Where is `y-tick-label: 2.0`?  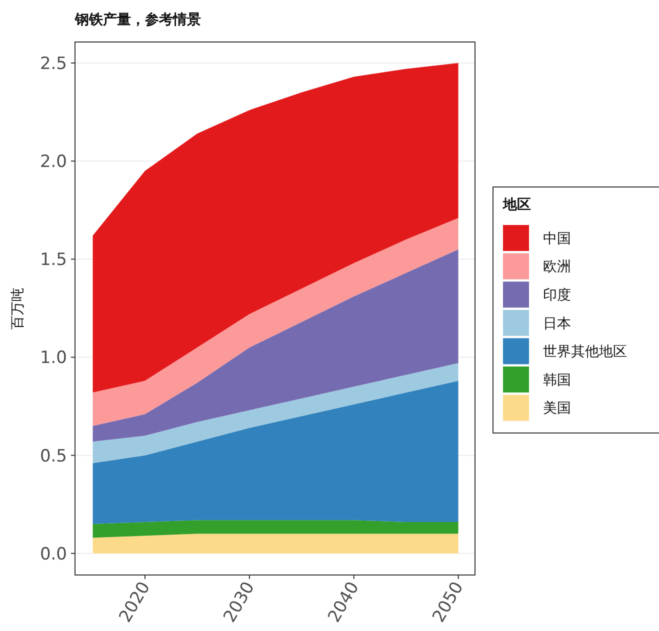
y-tick-label: 2.0 is located at coordinates (53, 162).